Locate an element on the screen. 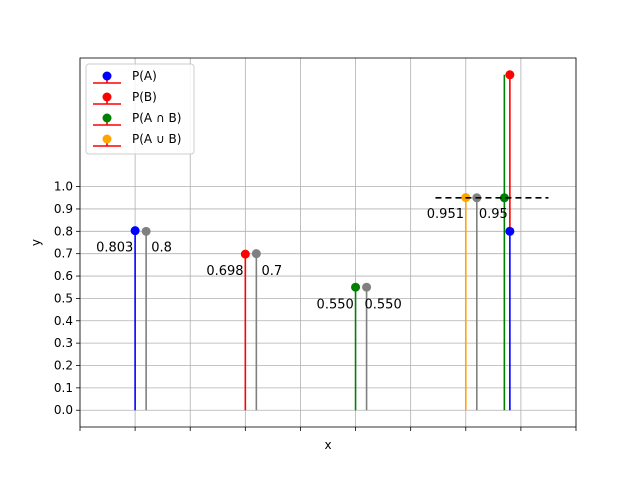 The width and height of the screenshot is (640, 480). value-annotations: 0.803 0.8 0.698 0.7 0.550 0.550 0.951 0.95 is located at coordinates (302, 260).